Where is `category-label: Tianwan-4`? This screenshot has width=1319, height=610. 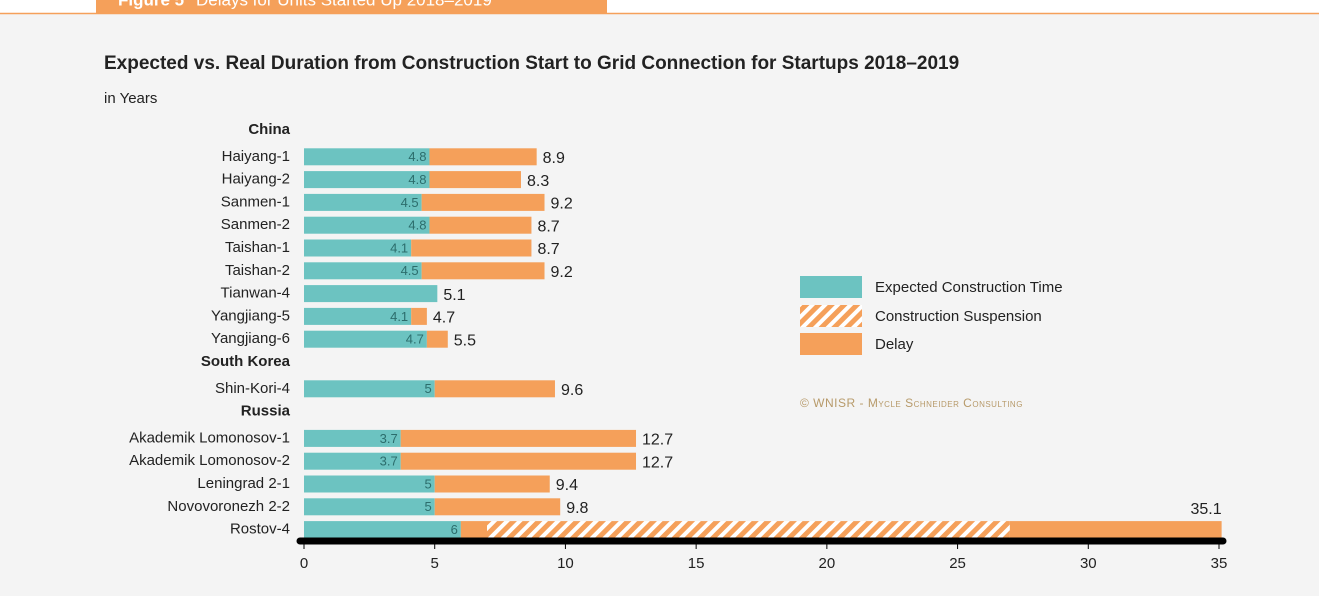 category-label: Tianwan-4 is located at coordinates (255, 293).